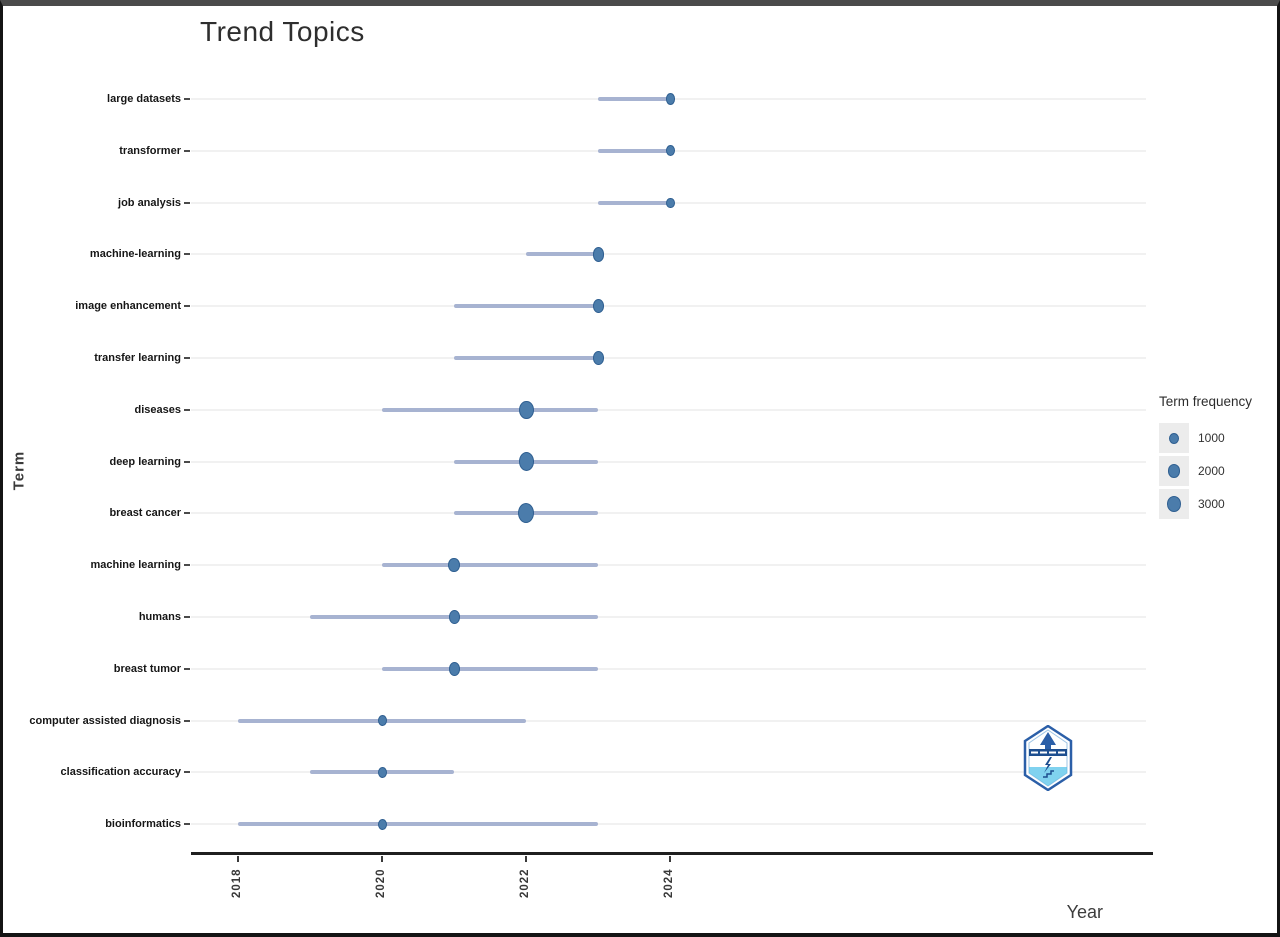  What do you see at coordinates (145, 461) in the screenshot?
I see `term-label: deep learning` at bounding box center [145, 461].